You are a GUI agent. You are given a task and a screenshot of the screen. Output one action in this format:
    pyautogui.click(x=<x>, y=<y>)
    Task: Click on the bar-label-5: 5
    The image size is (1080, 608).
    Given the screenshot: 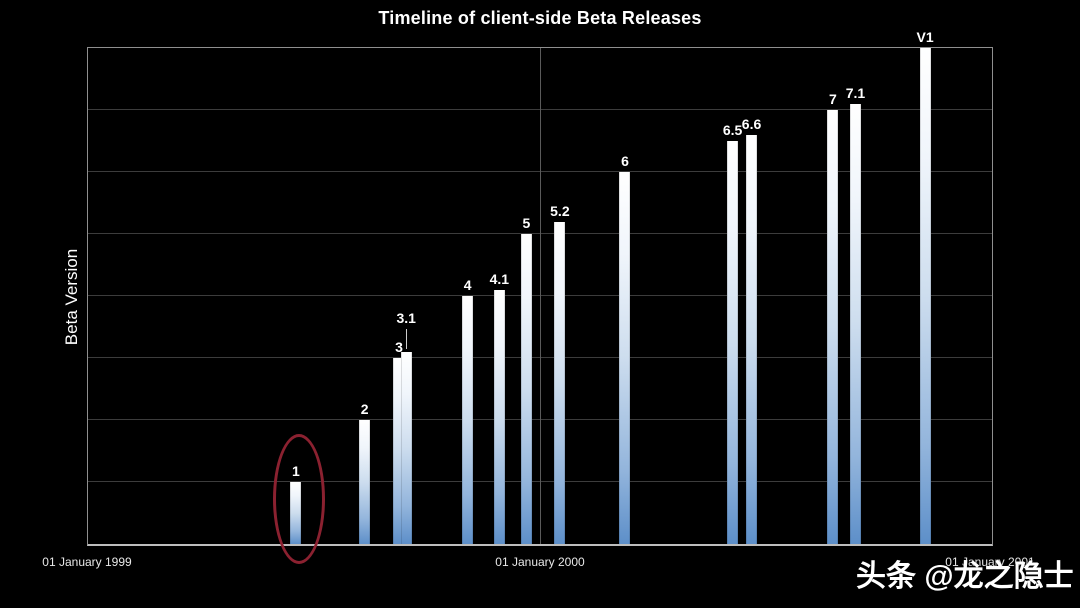 What is the action you would take?
    pyautogui.click(x=526, y=223)
    